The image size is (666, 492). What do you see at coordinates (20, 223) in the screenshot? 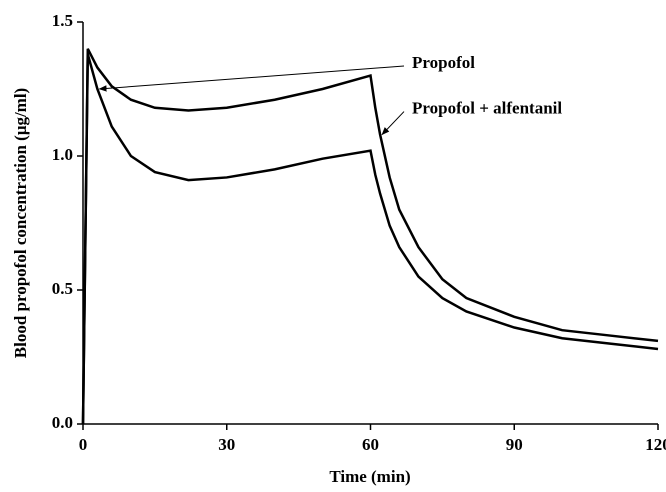
I see `y-axis-label: Blood propofol concentration (μg/ml)` at bounding box center [20, 223].